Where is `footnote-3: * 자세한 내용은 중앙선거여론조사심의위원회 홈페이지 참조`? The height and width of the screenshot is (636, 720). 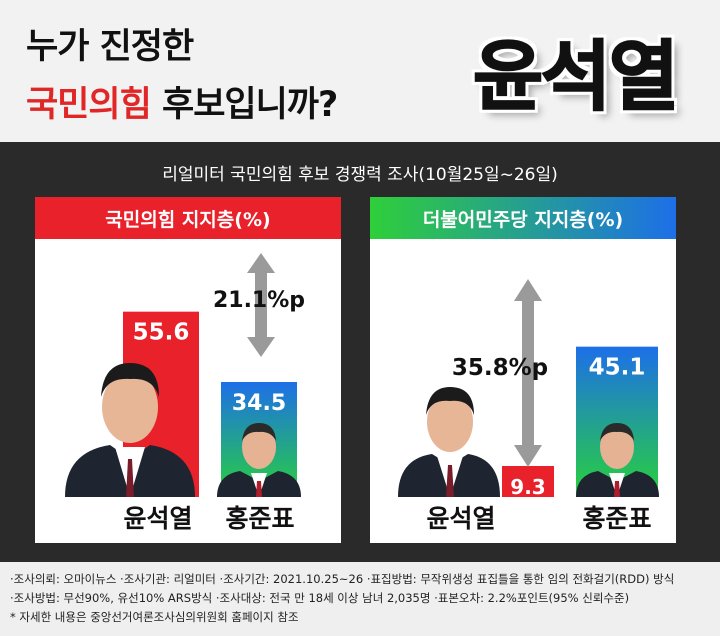 footnote-3: * 자세한 내용은 중앙선거여론조사심의위원회 홈페이지 참조 is located at coordinates (154, 617).